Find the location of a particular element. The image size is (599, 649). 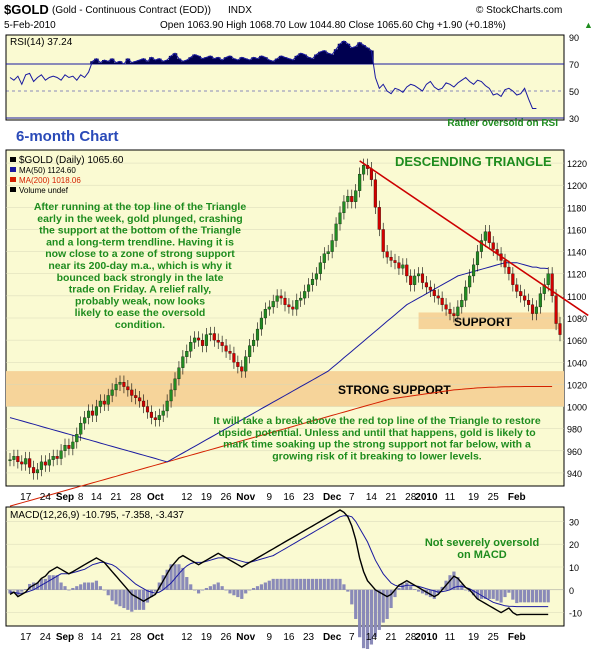

rsi-annotation: Rather oversold on RSI is located at coordinates (502, 123).